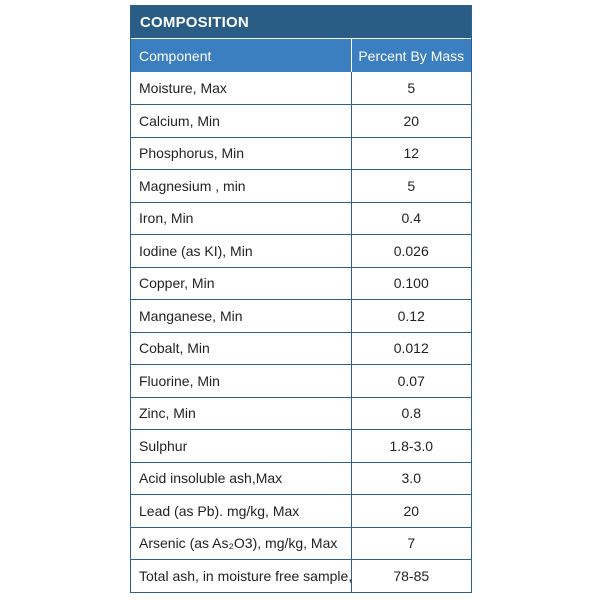 The height and width of the screenshot is (600, 600). Describe the element at coordinates (241, 413) in the screenshot. I see `component-cell: Zinc, Min` at that location.